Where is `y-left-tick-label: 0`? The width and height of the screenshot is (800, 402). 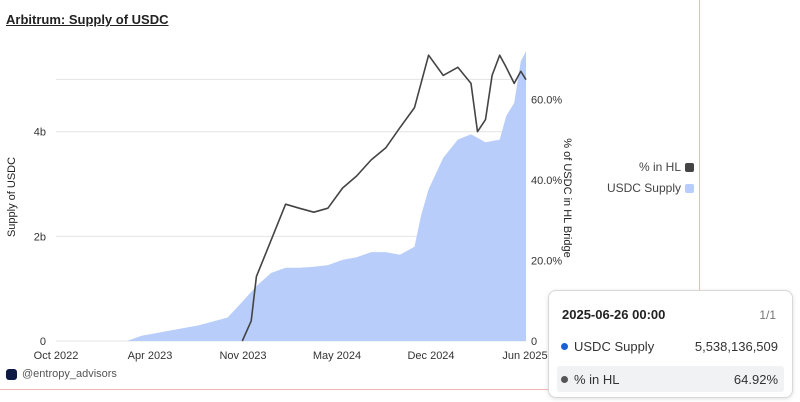
y-left-tick-label: 0 is located at coordinates (43, 342).